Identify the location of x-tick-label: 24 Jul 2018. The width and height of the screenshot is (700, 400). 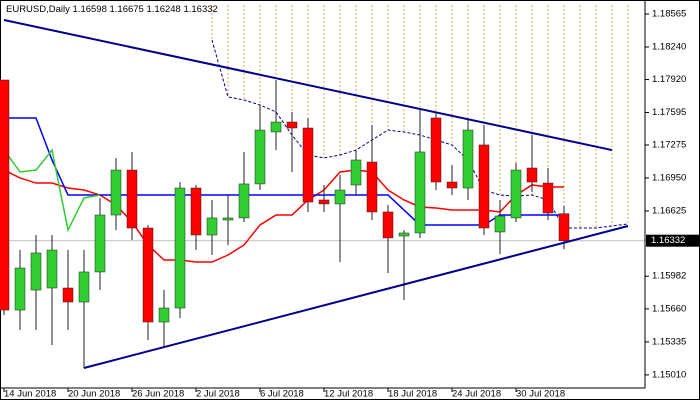
(476, 394).